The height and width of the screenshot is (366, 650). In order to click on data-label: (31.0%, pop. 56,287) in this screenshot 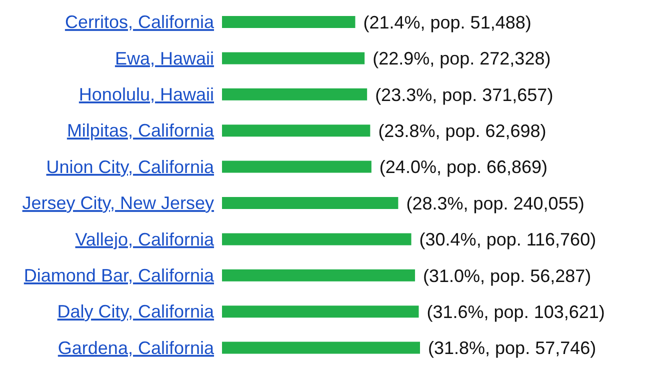, I will do `click(507, 276)`.